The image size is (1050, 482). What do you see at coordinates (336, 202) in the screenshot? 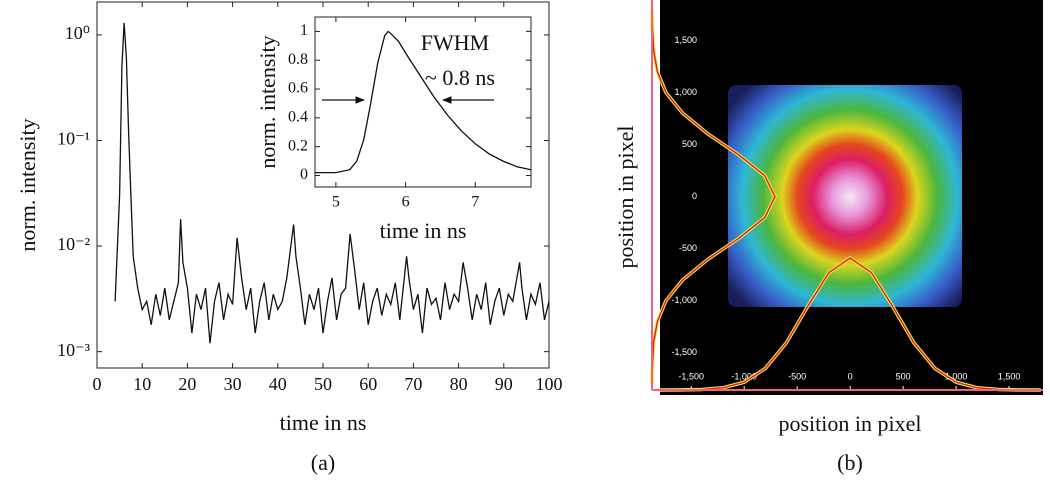
I see `x-tick-label: 5` at bounding box center [336, 202].